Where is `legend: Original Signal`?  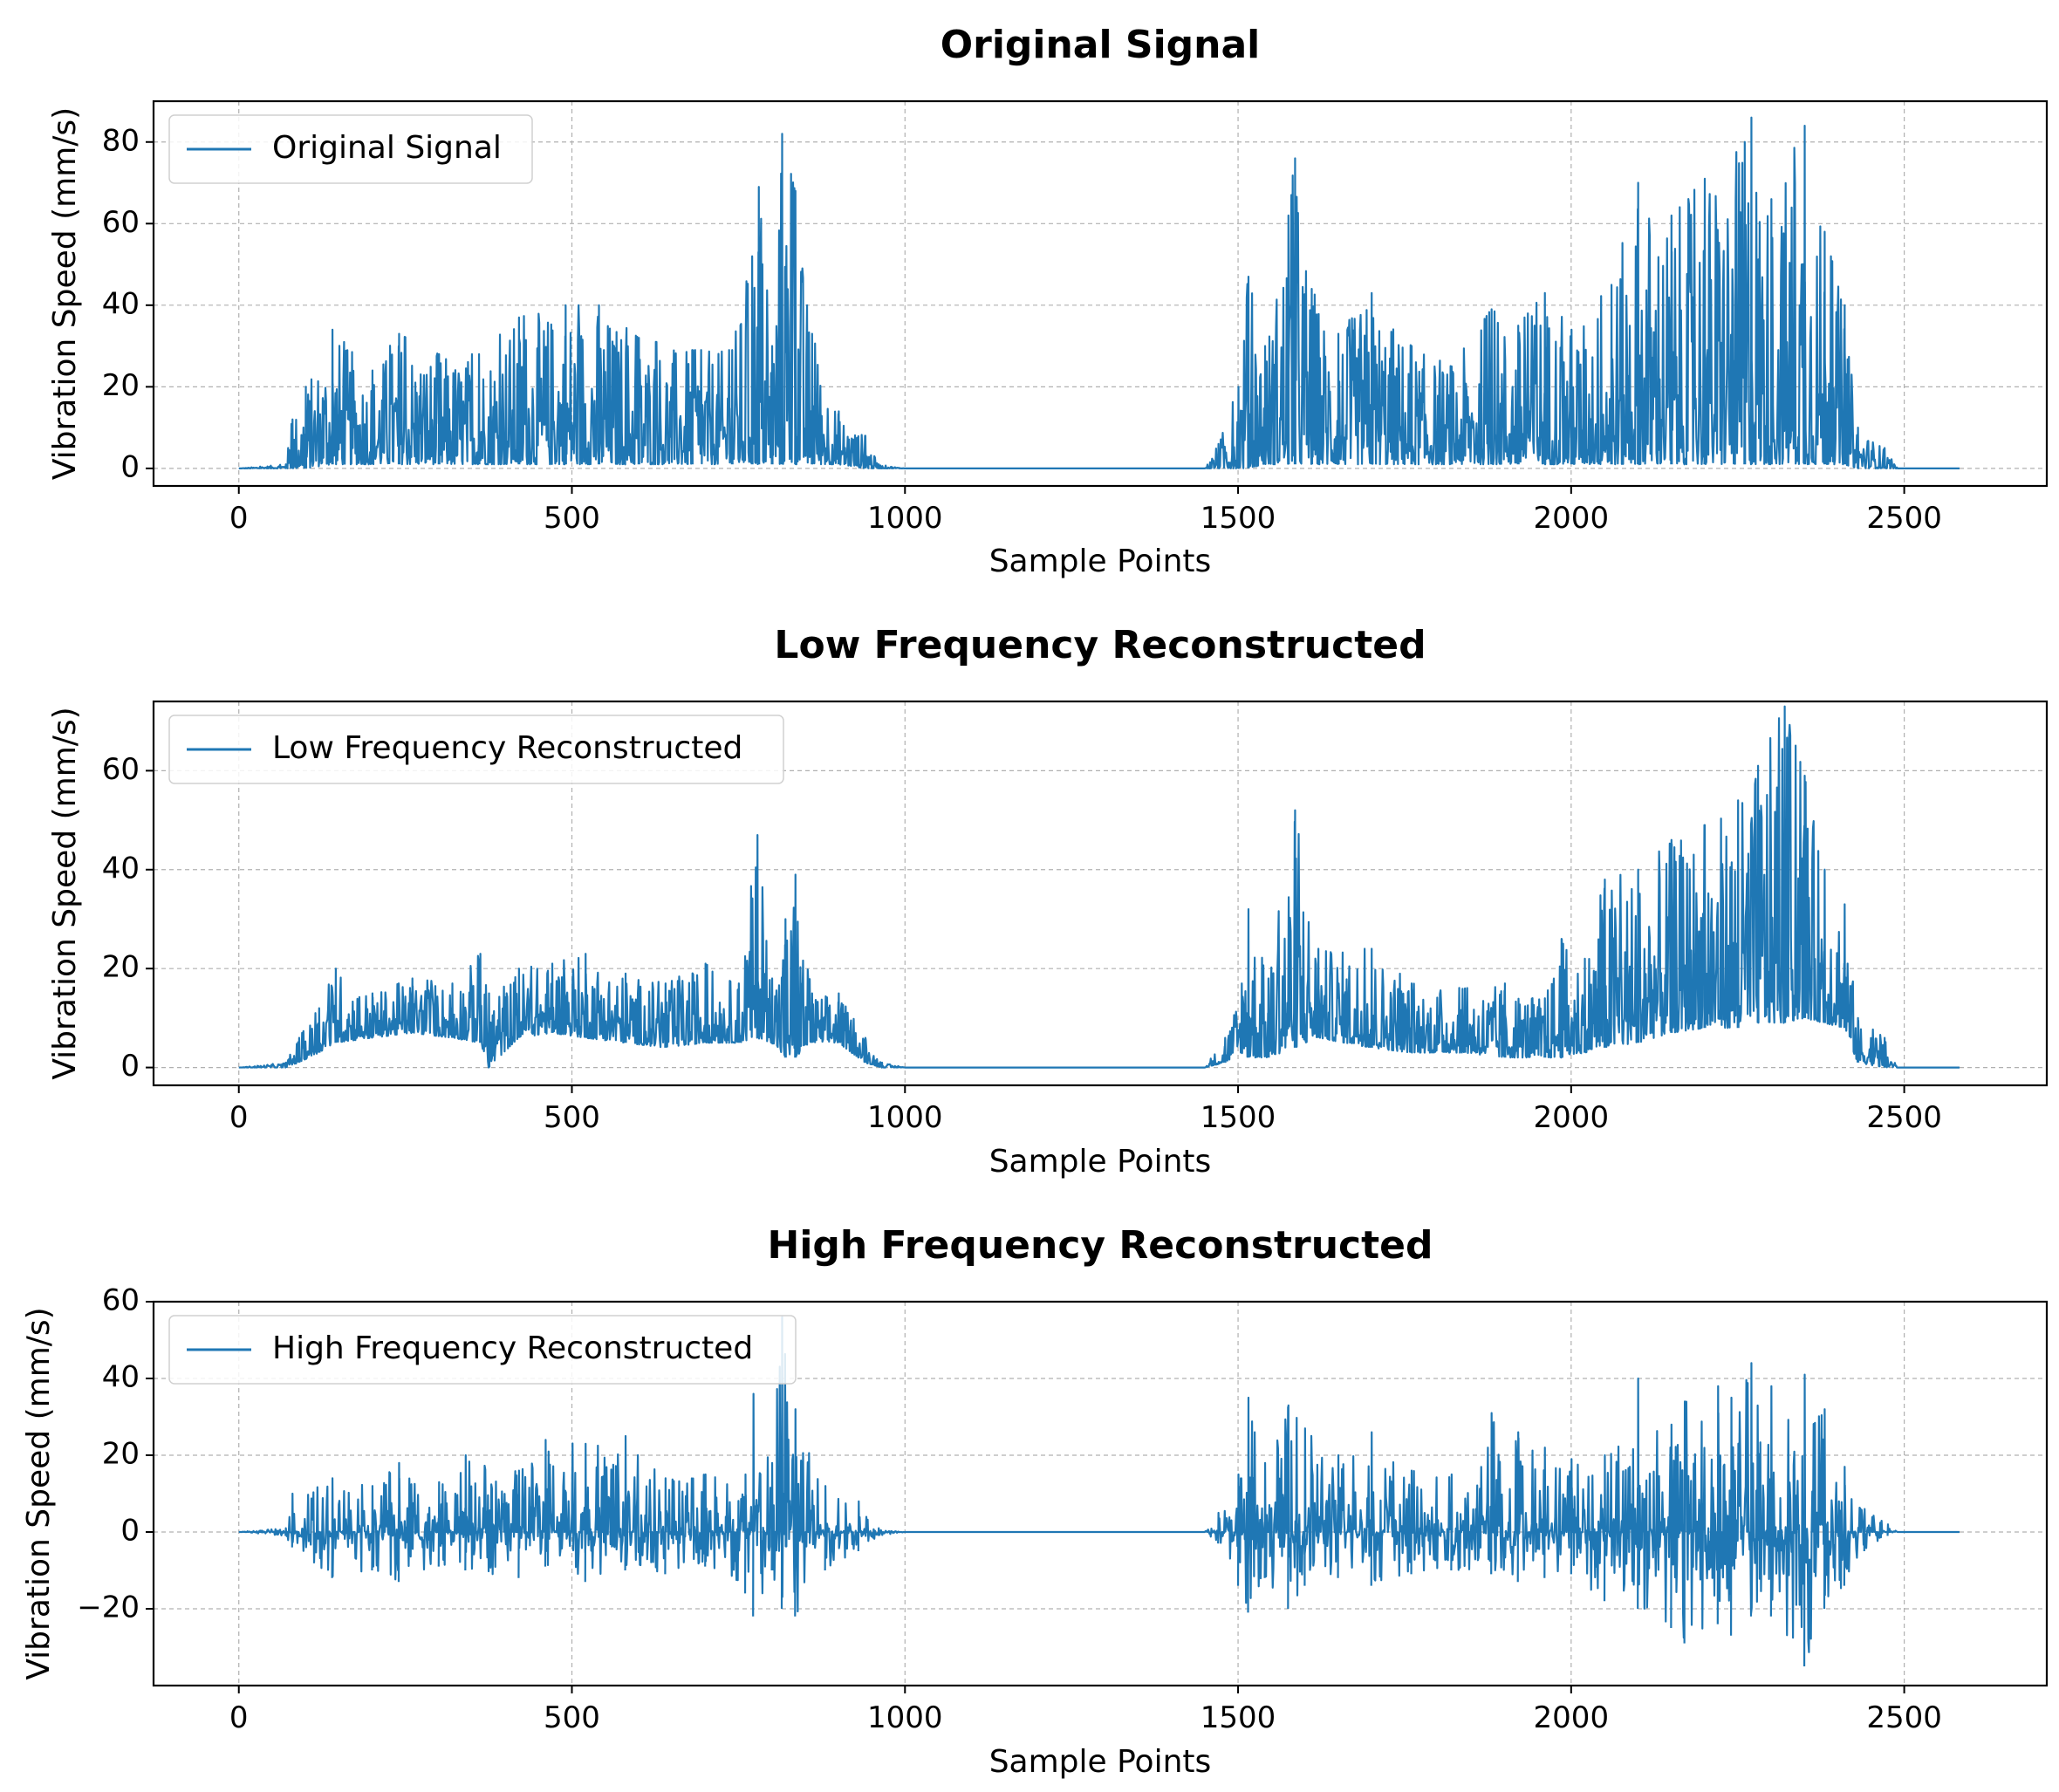 legend: Original Signal is located at coordinates (350, 149).